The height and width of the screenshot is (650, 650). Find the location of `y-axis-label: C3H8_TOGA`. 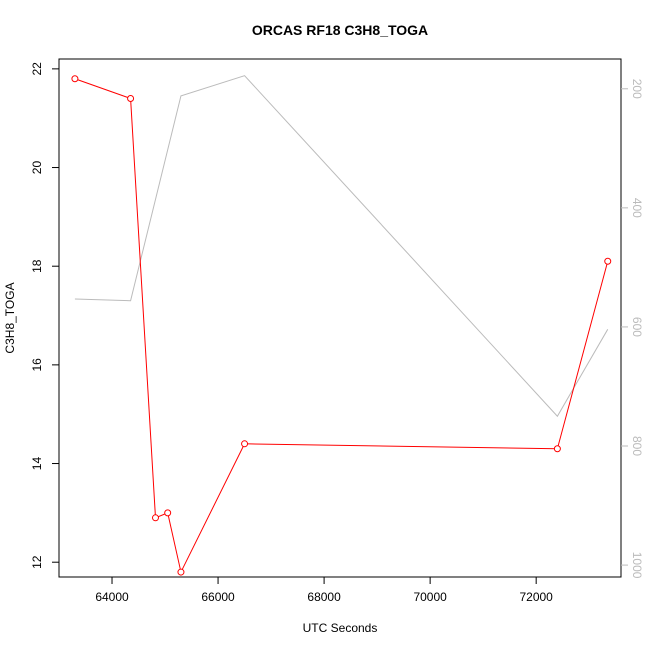

y-axis-label: C3H8_TOGA is located at coordinates (10, 317).